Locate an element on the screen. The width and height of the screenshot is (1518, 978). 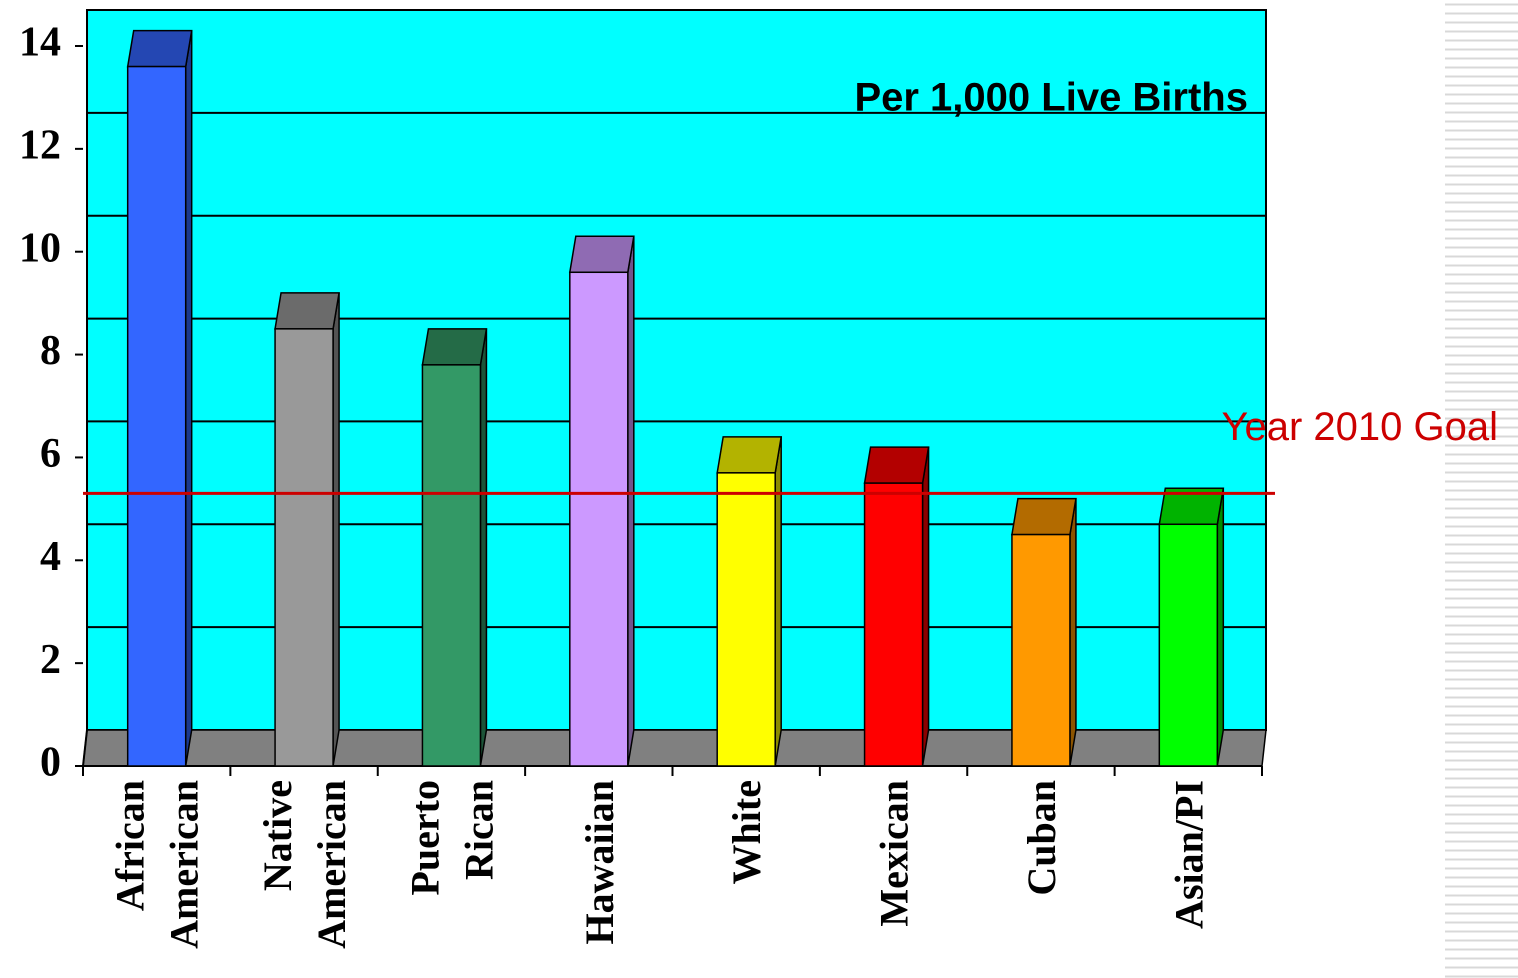
y-tick-label: 10 is located at coordinates (40, 248).